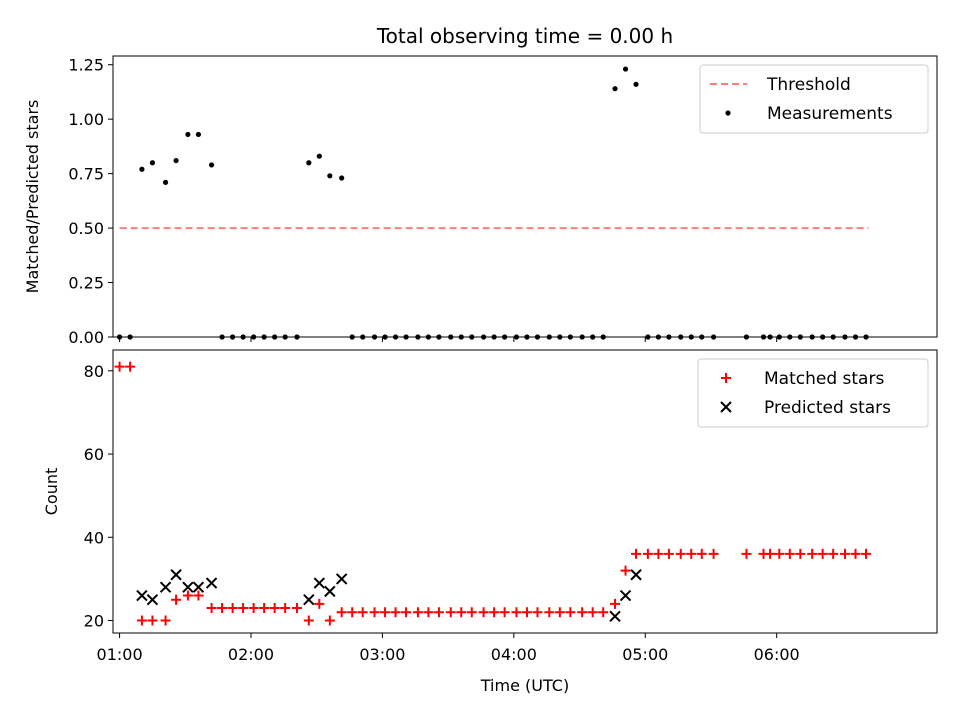 This screenshot has width=960, height=720. Describe the element at coordinates (514, 654) in the screenshot. I see `x-tick-label: 04:00` at that location.